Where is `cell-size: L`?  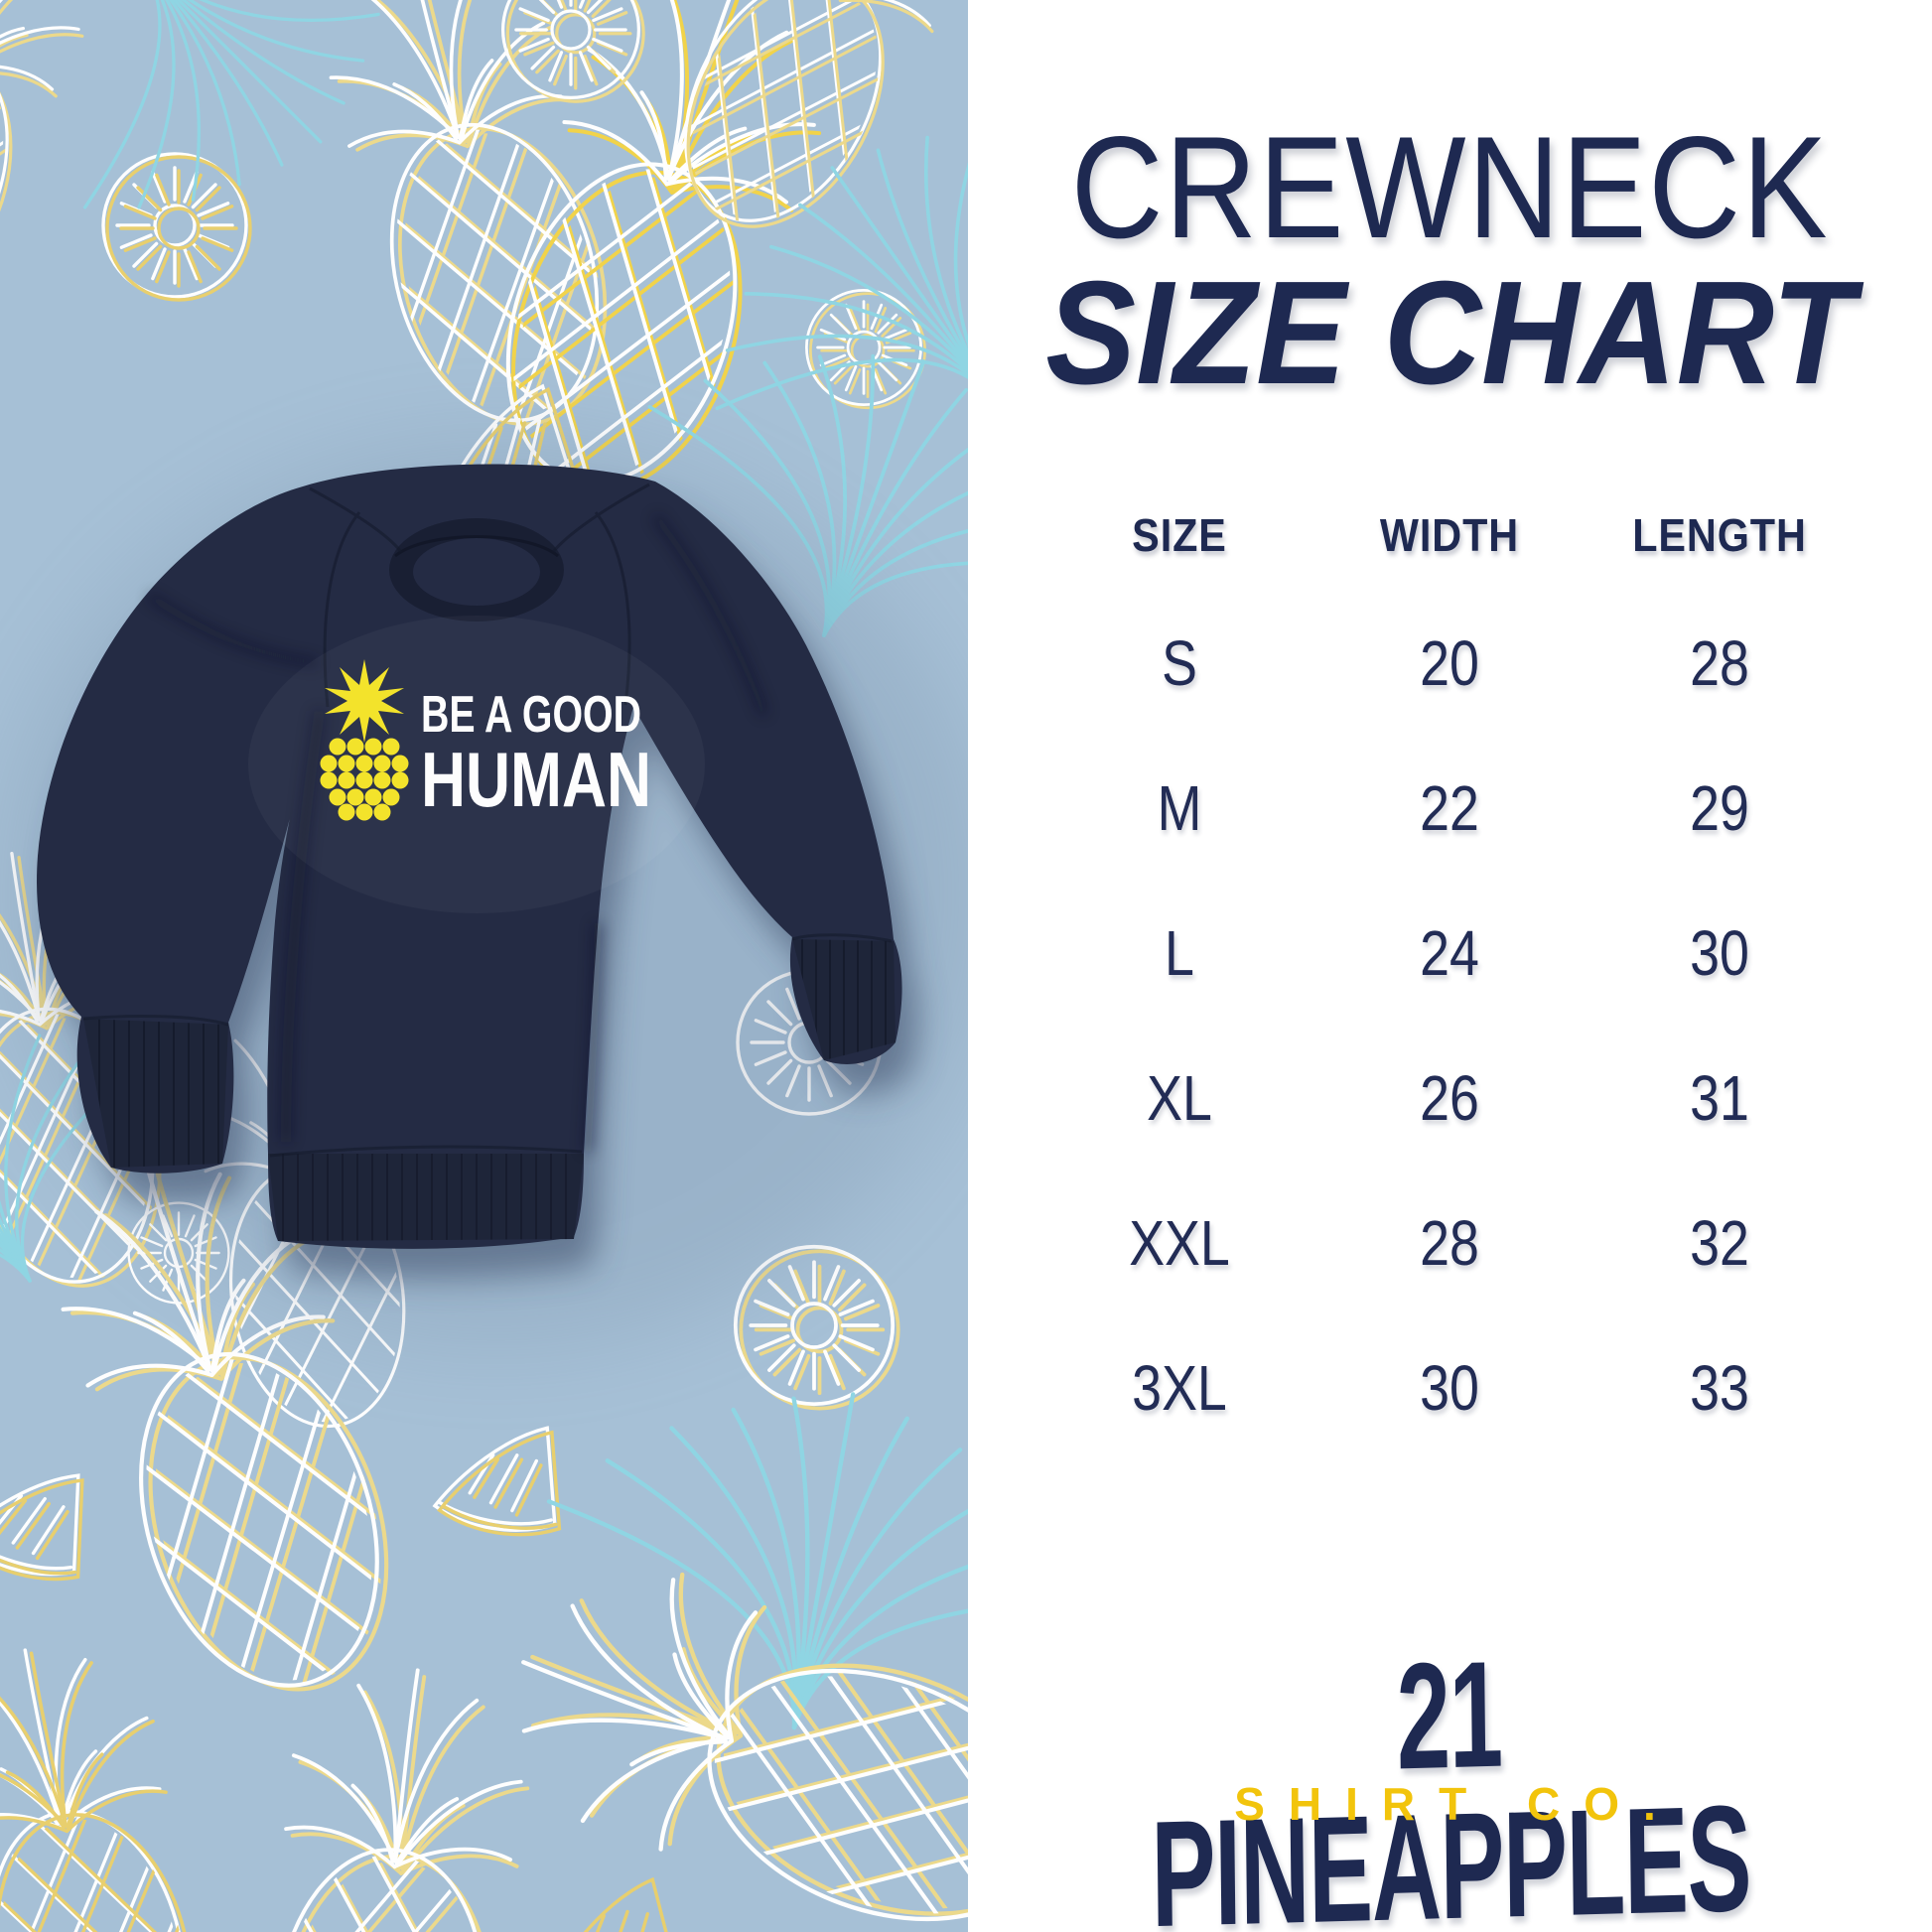
cell-size: L is located at coordinates (1180, 953).